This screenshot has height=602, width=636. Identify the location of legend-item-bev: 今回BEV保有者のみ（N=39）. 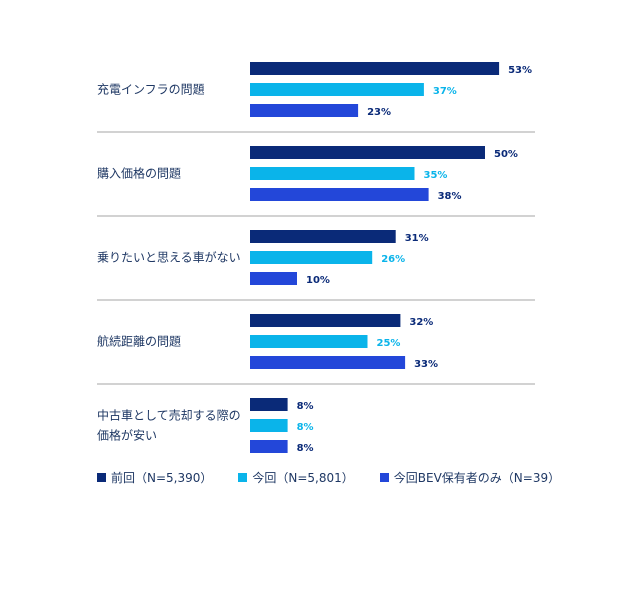
(470, 477).